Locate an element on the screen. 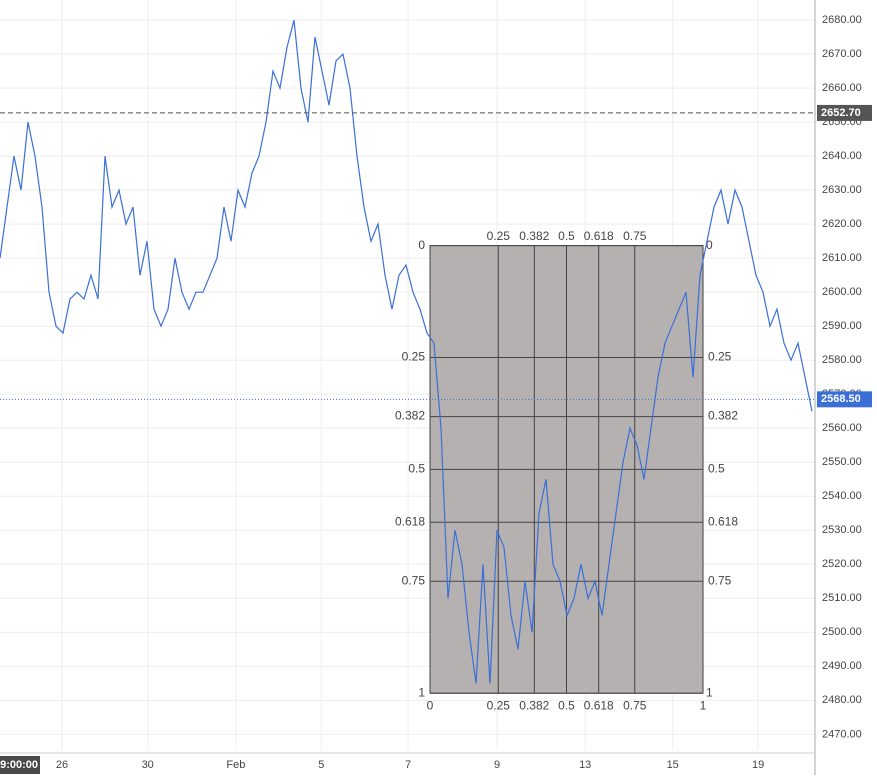 The image size is (877, 780). crosshair-label: 09:00:00 is located at coordinates (19, 765).